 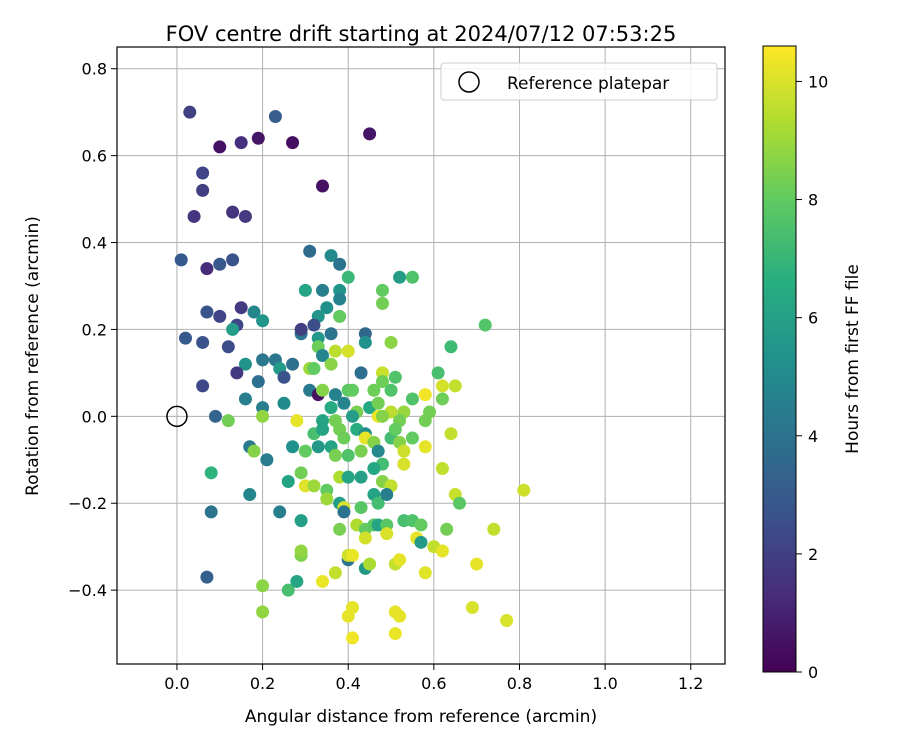 I want to click on y-tick-label: 0.0, so click(x=94, y=416).